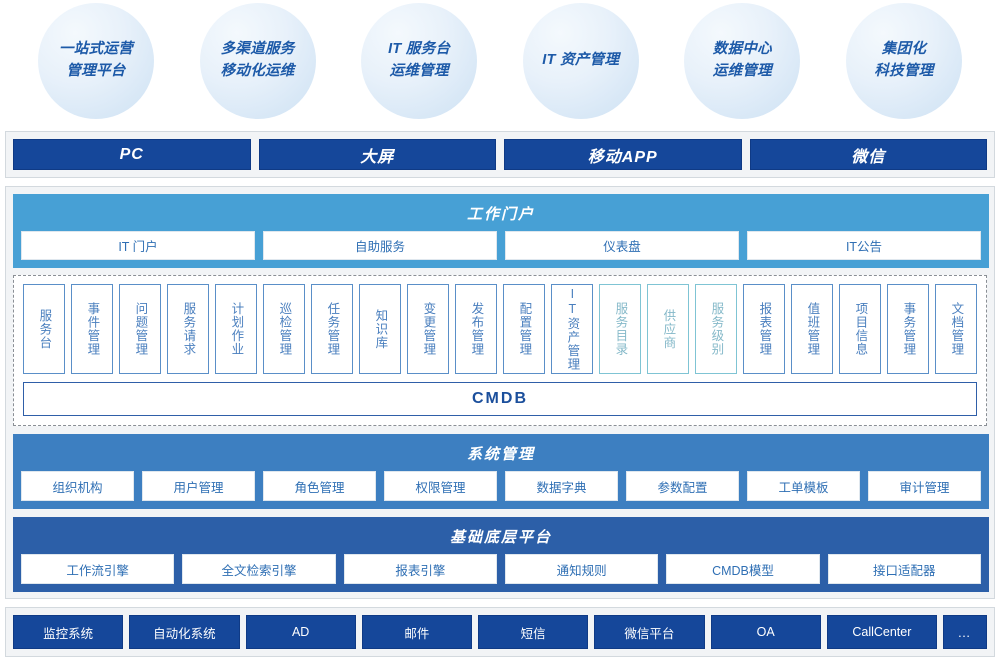 The width and height of the screenshot is (1000, 667). I want to click on module-affairs-management: 事务管理, so click(908, 329).